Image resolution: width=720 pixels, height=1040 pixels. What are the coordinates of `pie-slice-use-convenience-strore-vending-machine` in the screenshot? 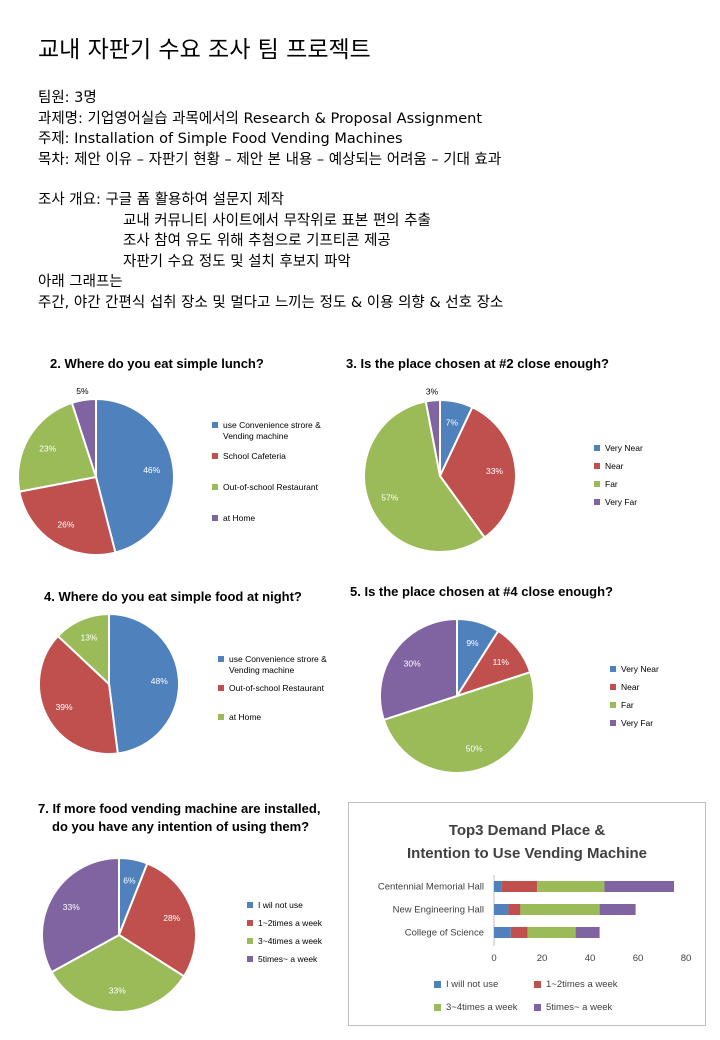 It's located at (144, 683).